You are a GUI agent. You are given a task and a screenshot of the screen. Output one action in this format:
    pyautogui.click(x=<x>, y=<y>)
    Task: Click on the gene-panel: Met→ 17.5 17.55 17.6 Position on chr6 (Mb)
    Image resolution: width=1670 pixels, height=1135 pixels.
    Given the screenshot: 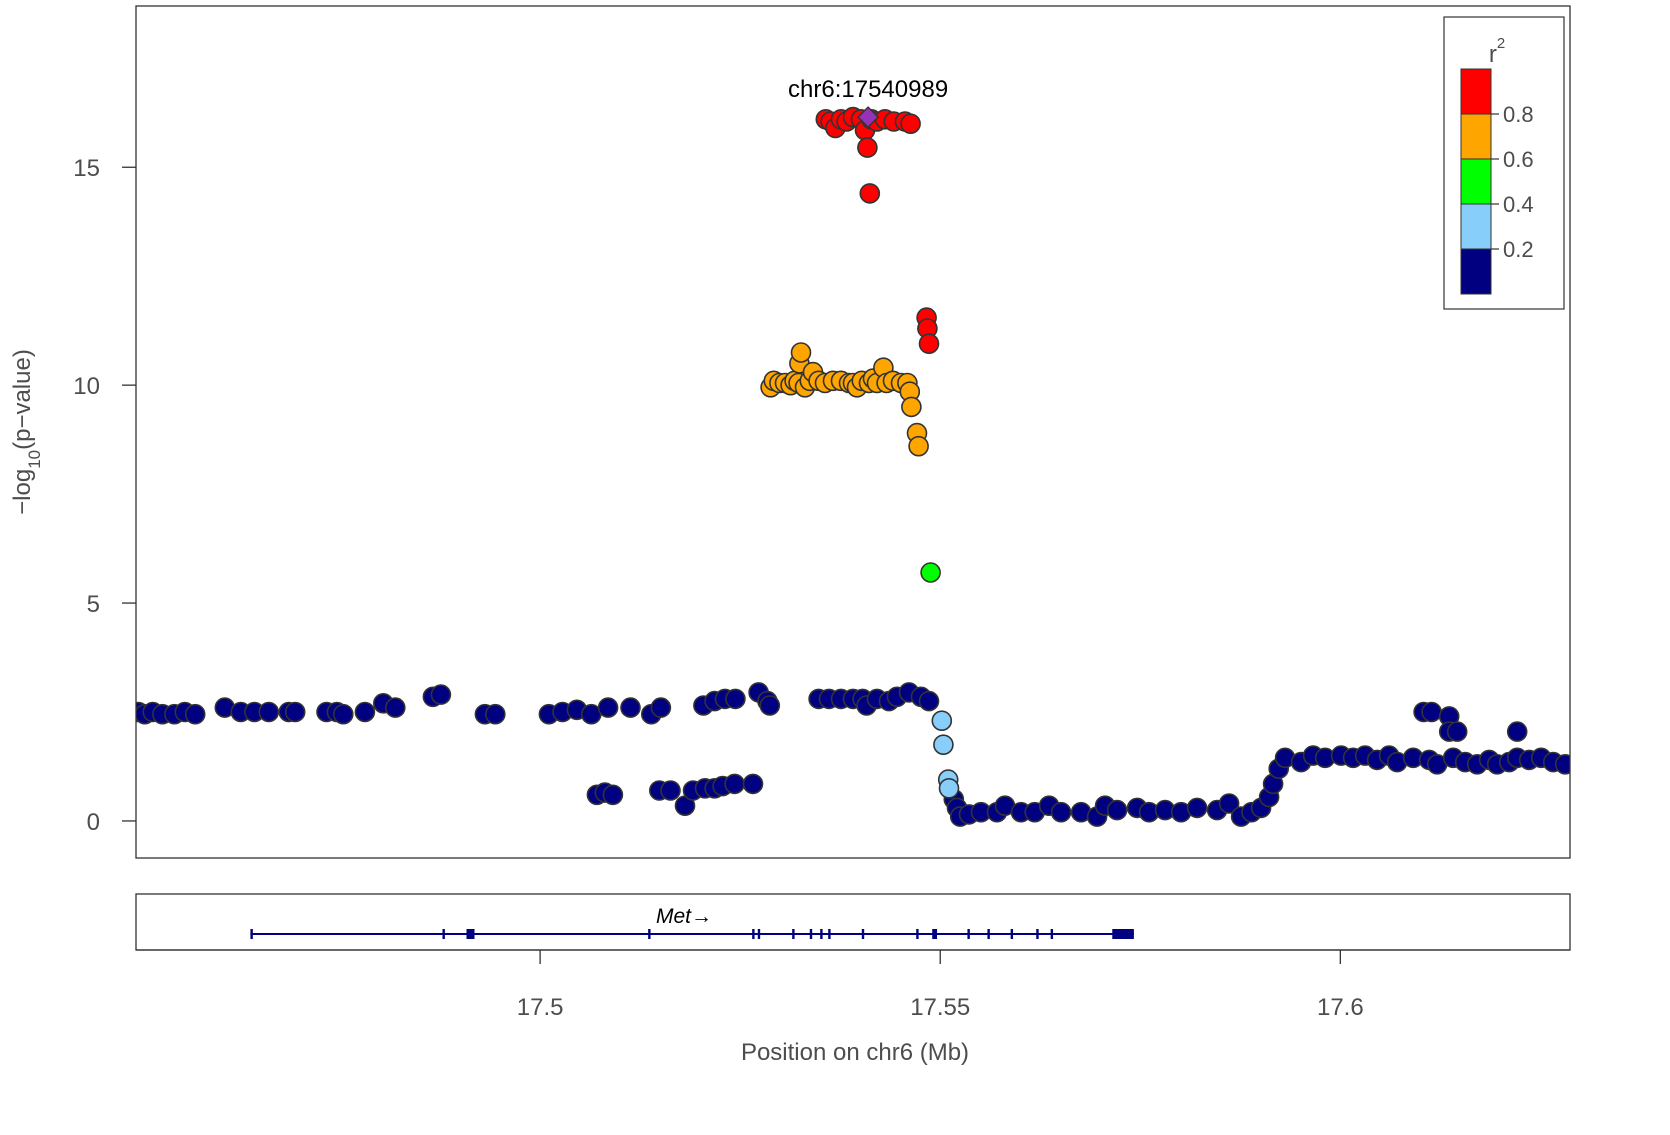 What is the action you would take?
    pyautogui.click(x=853, y=979)
    